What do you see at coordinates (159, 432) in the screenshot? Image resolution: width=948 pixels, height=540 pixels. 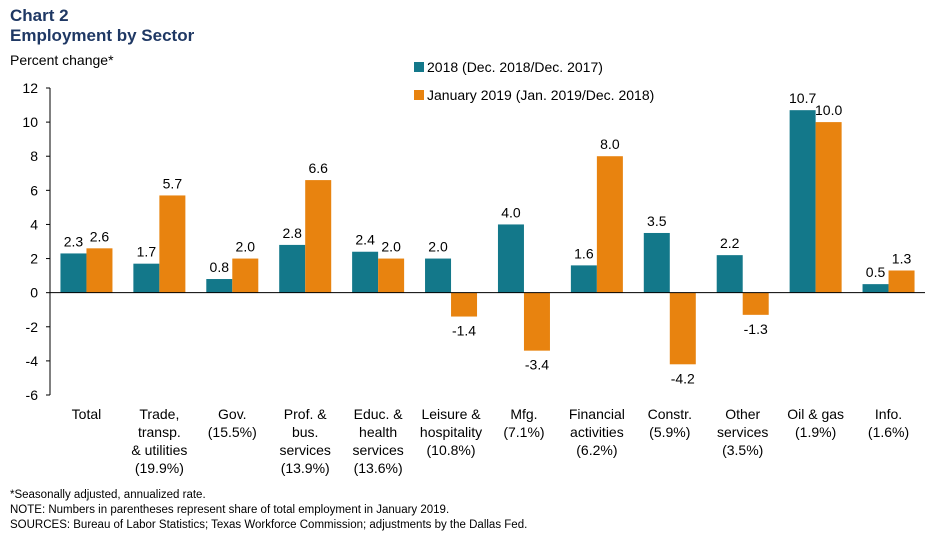 I see `x-category-label: transp.` at bounding box center [159, 432].